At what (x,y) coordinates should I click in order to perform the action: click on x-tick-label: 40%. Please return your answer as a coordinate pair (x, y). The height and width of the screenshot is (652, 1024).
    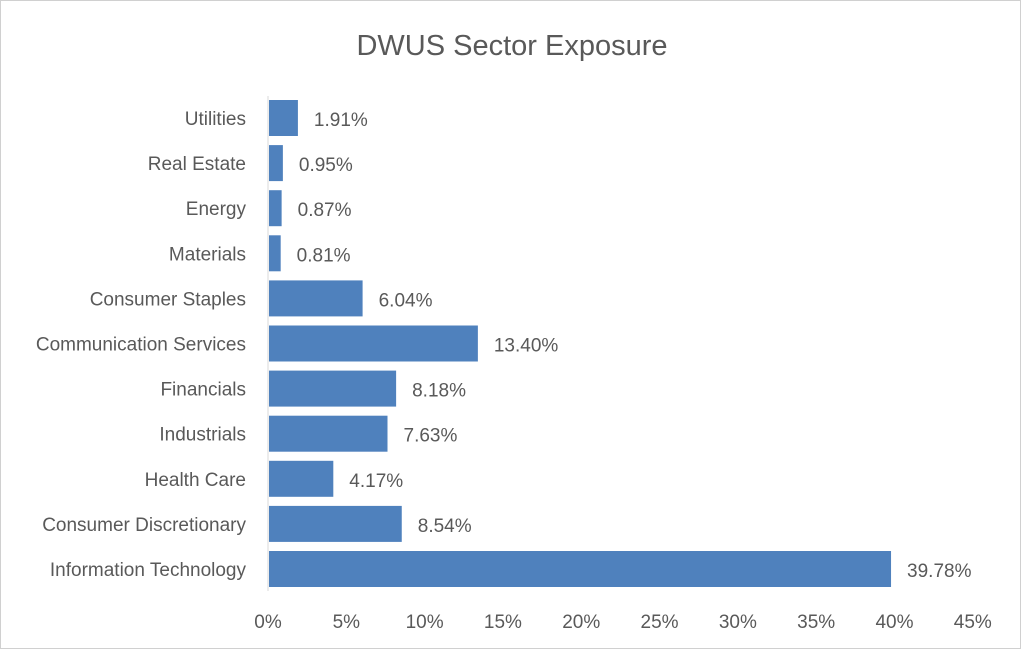
    Looking at the image, I should click on (894, 622).